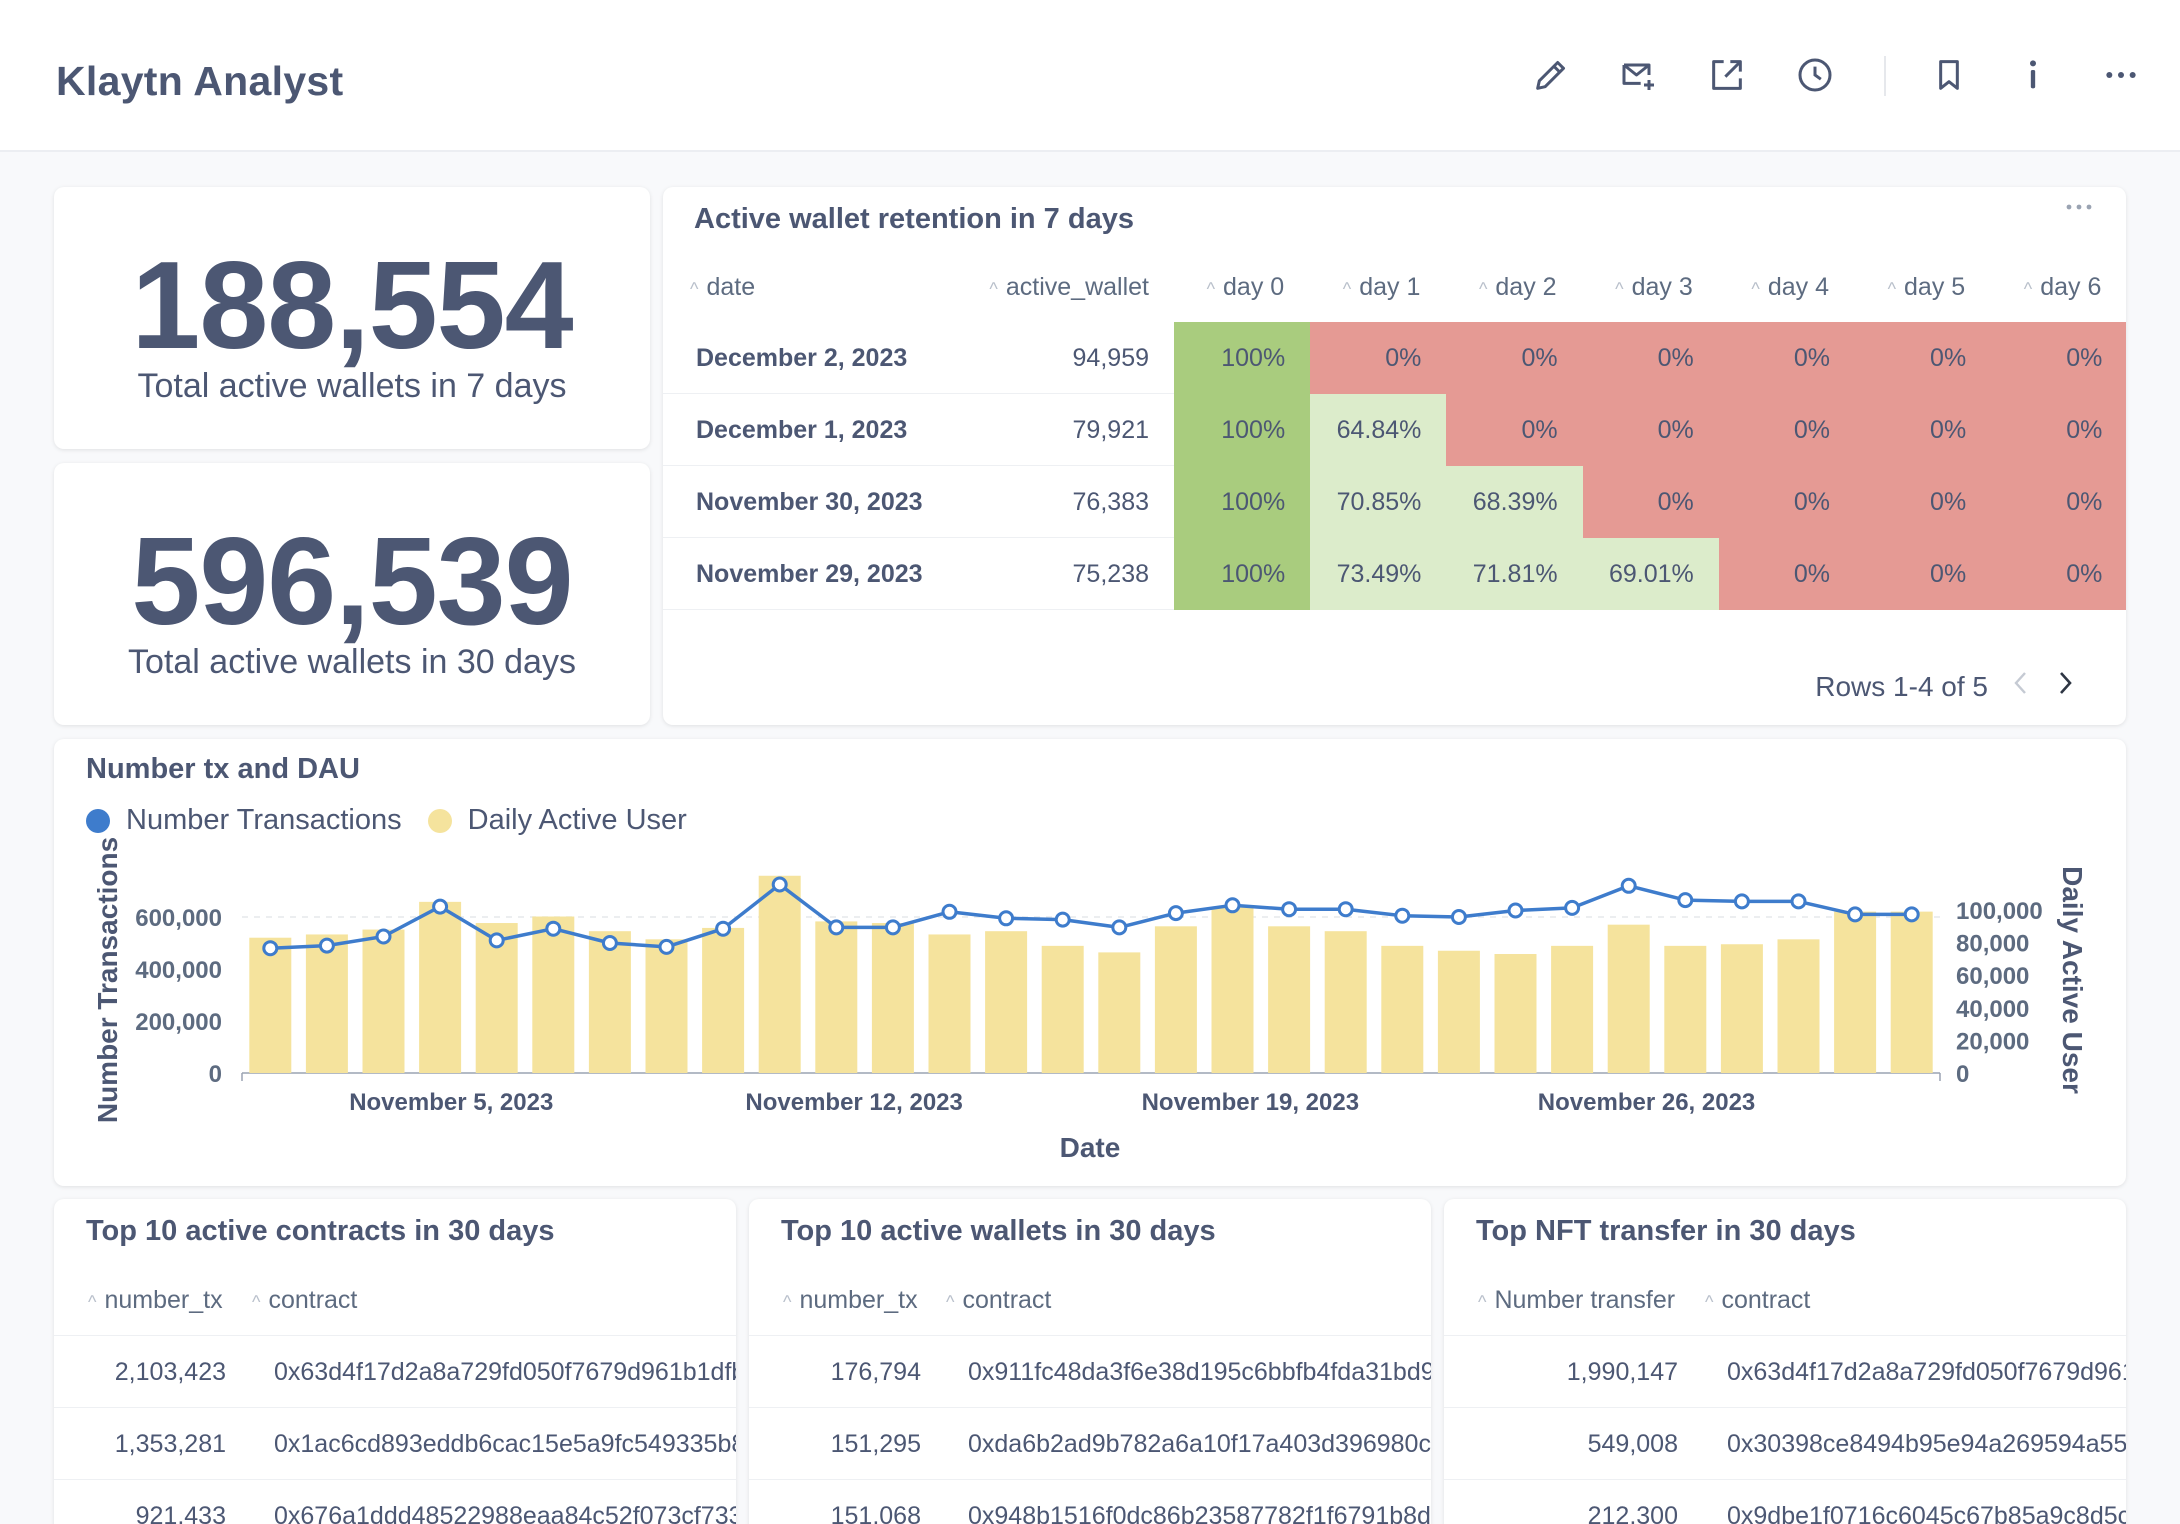 The width and height of the screenshot is (2180, 1524). I want to click on more-icon, so click(2121, 75).